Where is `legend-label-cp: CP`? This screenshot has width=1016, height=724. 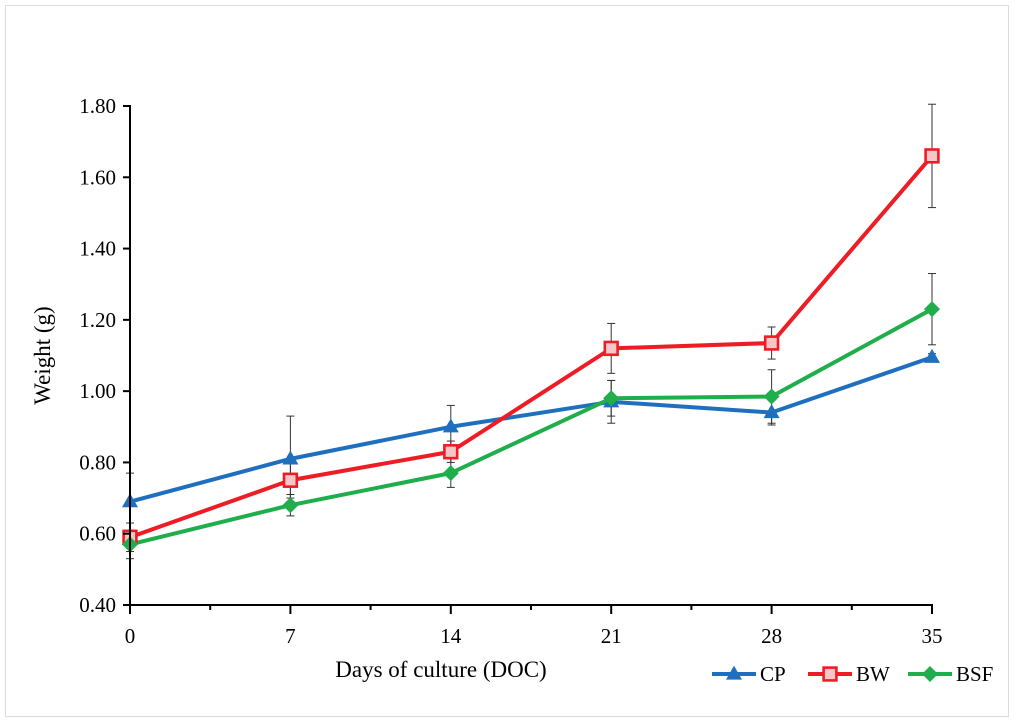
legend-label-cp: CP is located at coordinates (773, 674).